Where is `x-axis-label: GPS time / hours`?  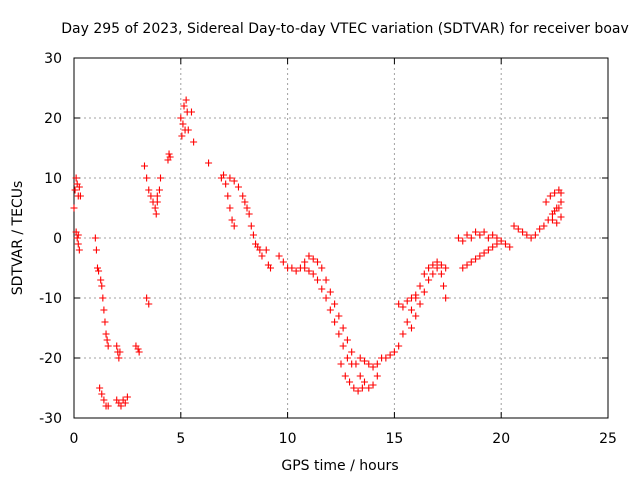
x-axis-label: GPS time / hours is located at coordinates (339, 466).